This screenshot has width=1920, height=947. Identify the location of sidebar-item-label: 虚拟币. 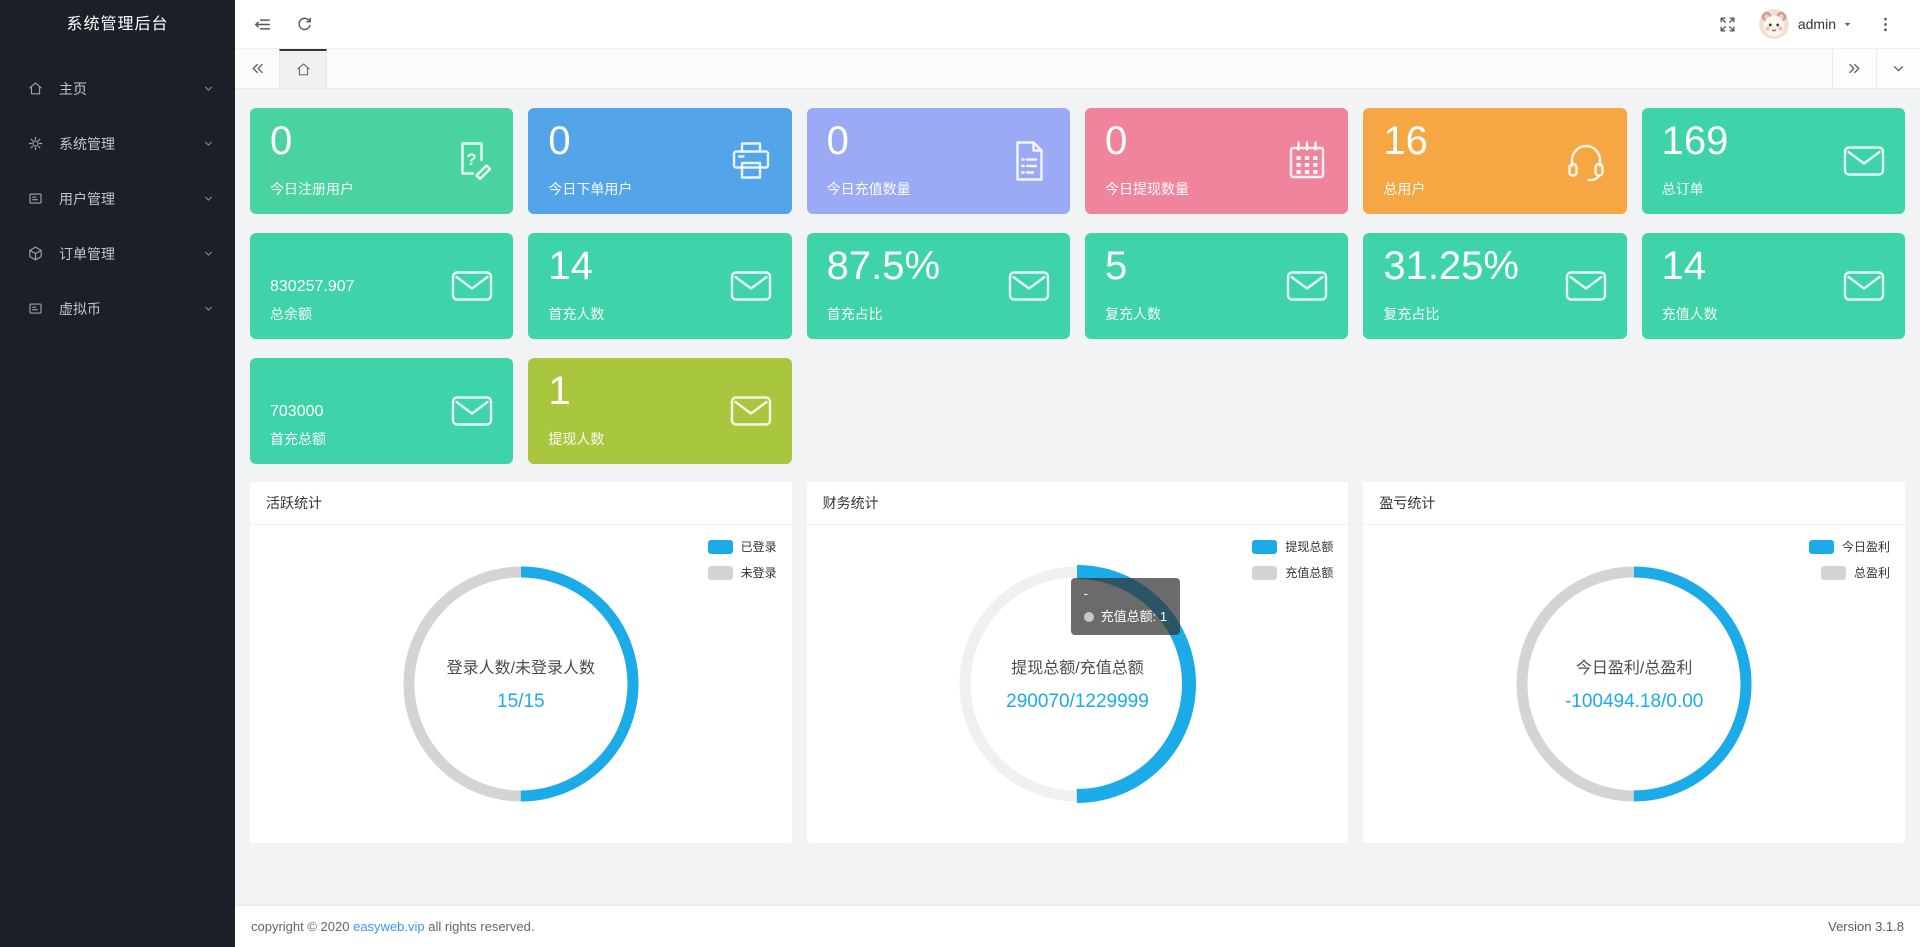
(80, 308).